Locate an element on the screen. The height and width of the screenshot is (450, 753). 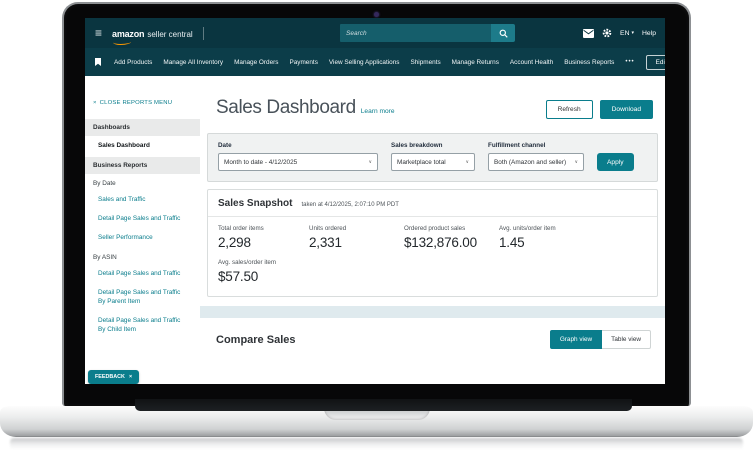
help-link: Help is located at coordinates (649, 33).